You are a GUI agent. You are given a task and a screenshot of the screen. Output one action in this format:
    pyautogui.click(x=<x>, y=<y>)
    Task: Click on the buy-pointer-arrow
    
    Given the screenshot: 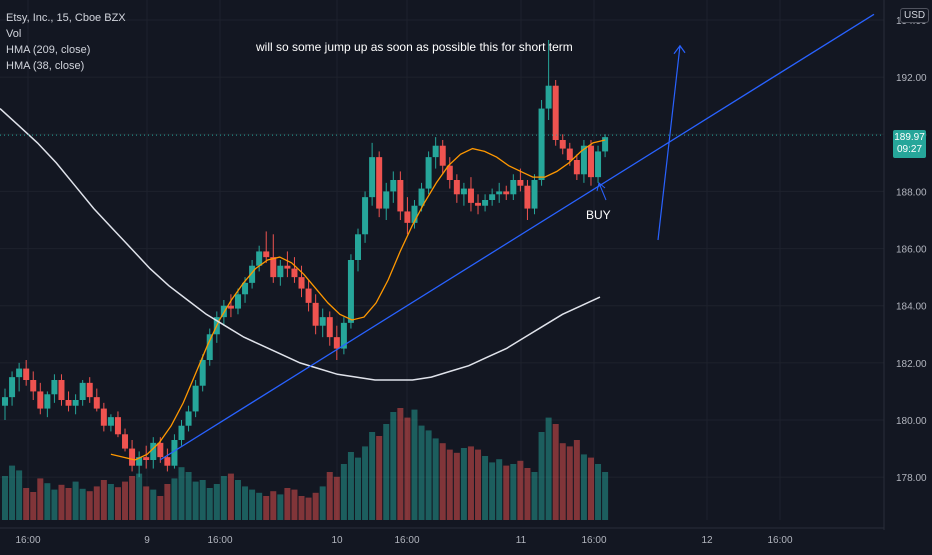 What is the action you would take?
    pyautogui.click(x=602, y=191)
    